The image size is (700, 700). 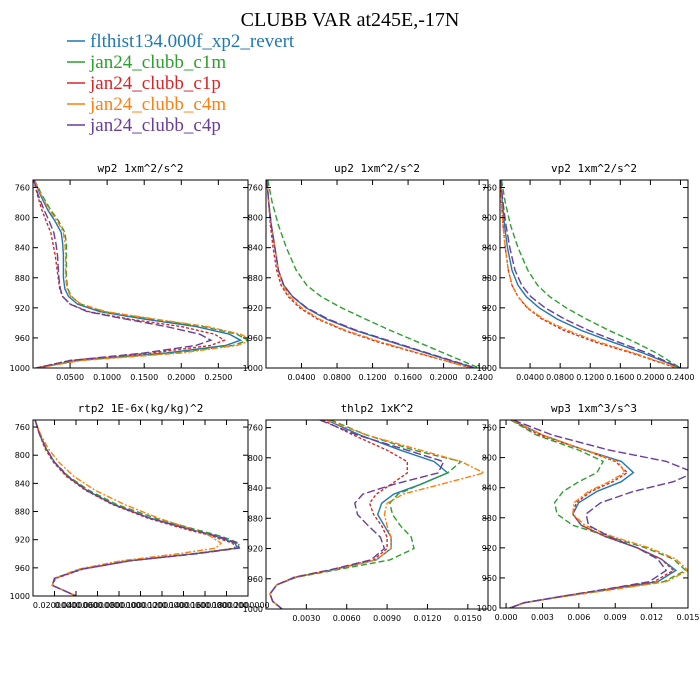 What do you see at coordinates (408, 377) in the screenshot?
I see `x-tick-label: 0.1600` at bounding box center [408, 377].